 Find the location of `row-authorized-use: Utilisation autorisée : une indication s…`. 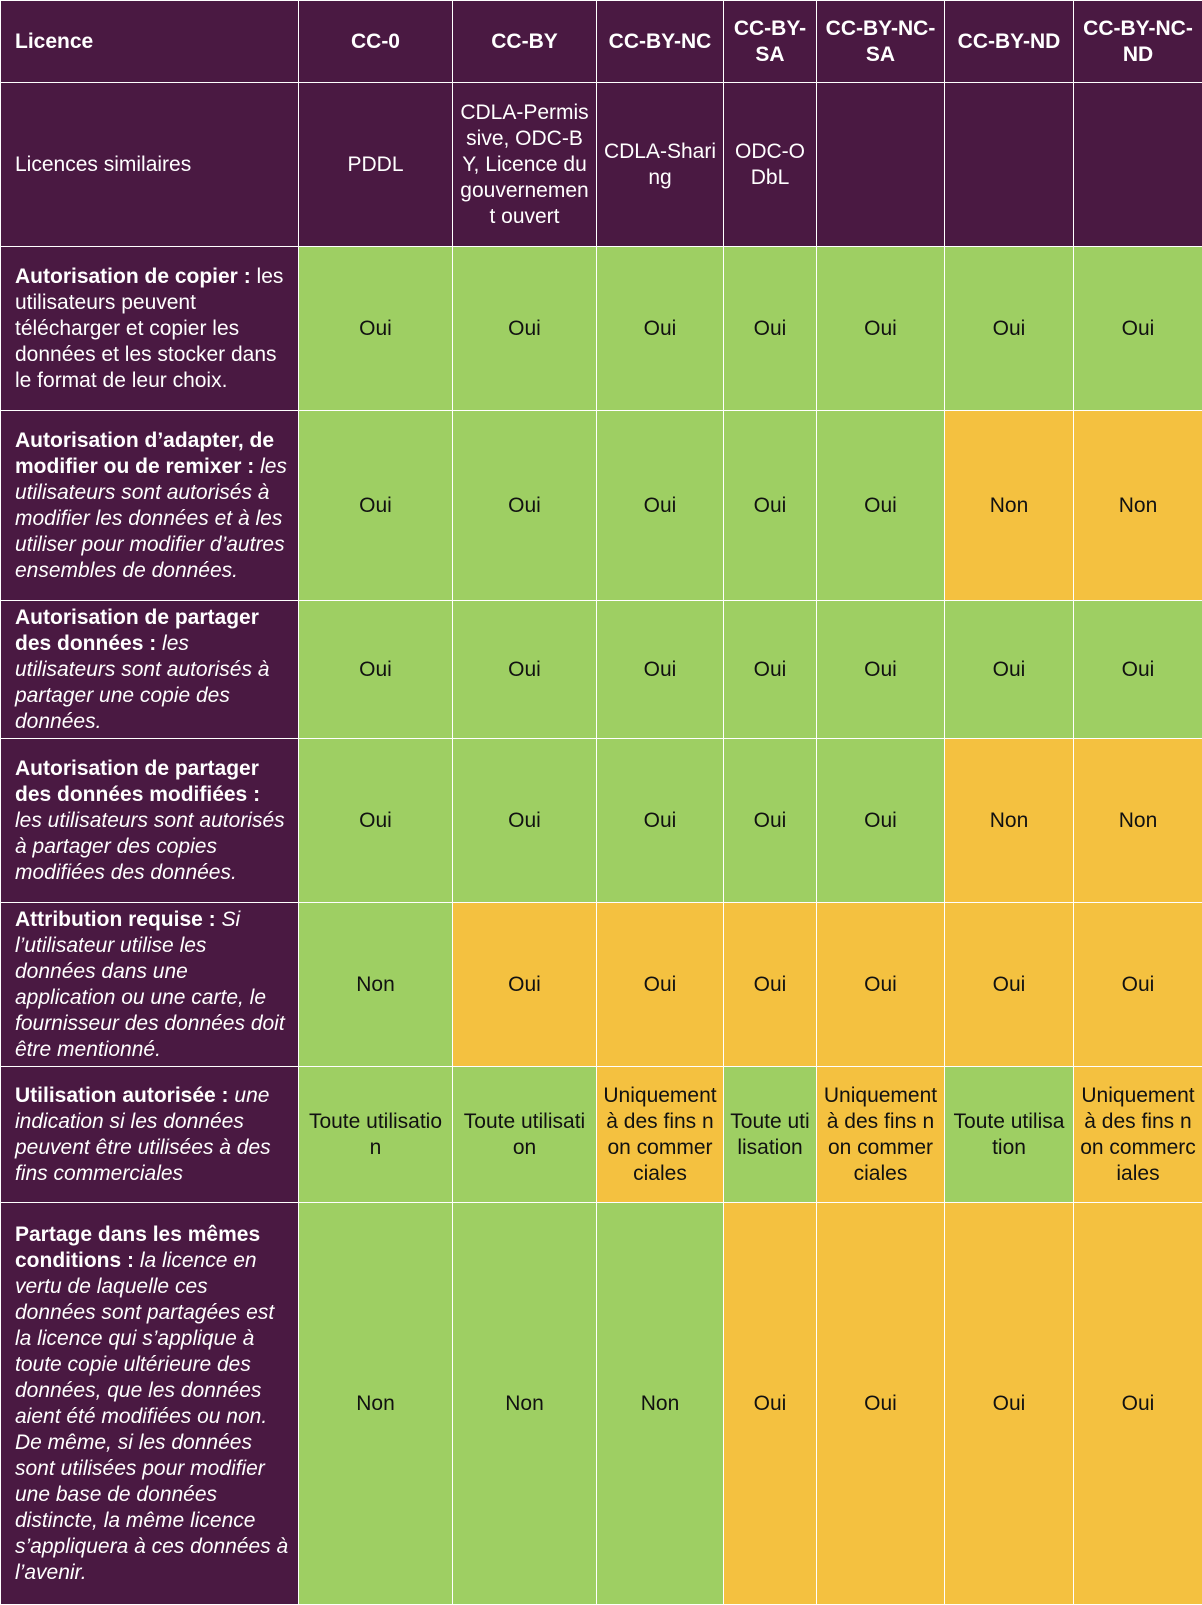

row-authorized-use: Utilisation autorisée : une indication s… is located at coordinates (601, 1135).